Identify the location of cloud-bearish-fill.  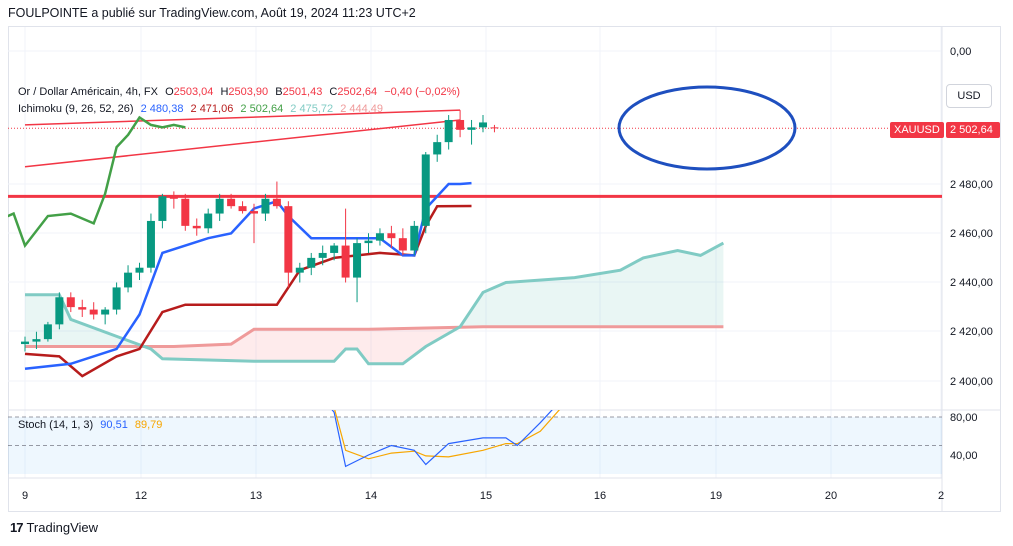
(374, 345).